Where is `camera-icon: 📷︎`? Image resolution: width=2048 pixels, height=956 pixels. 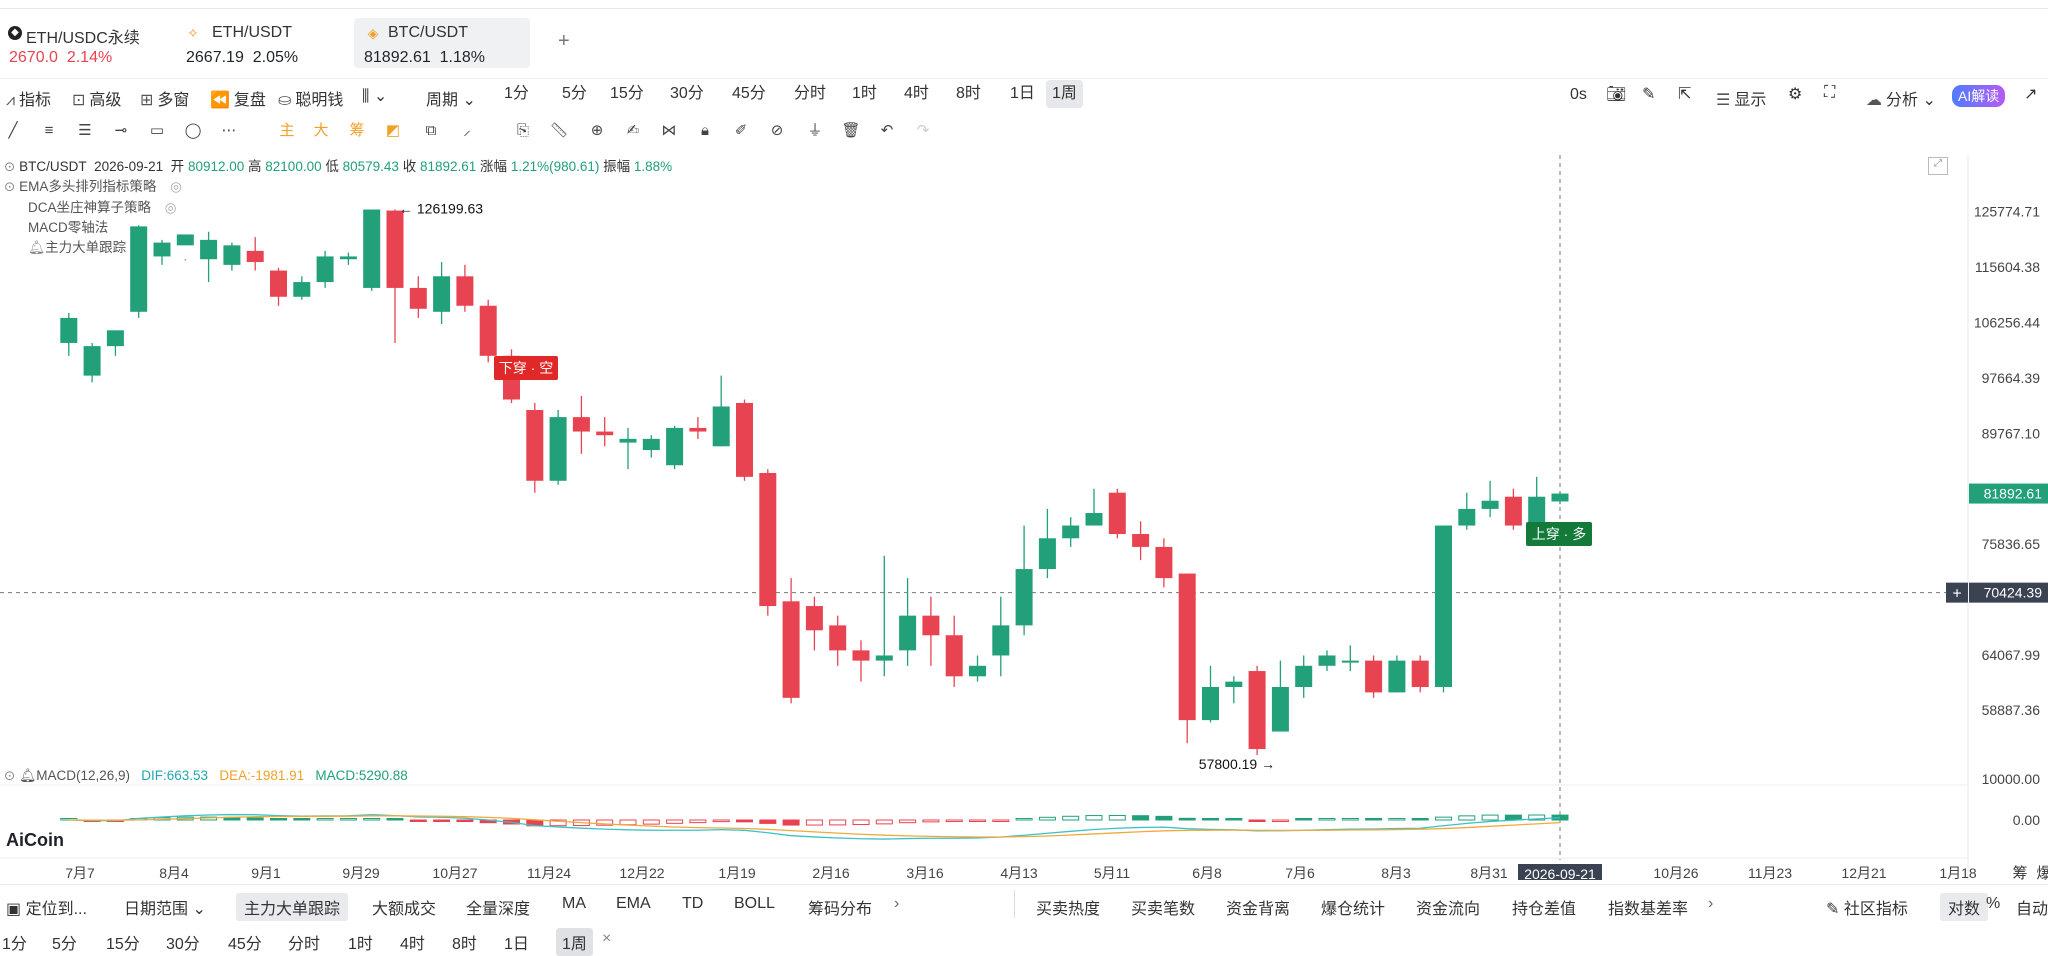
camera-icon: 📷︎ is located at coordinates (1616, 94).